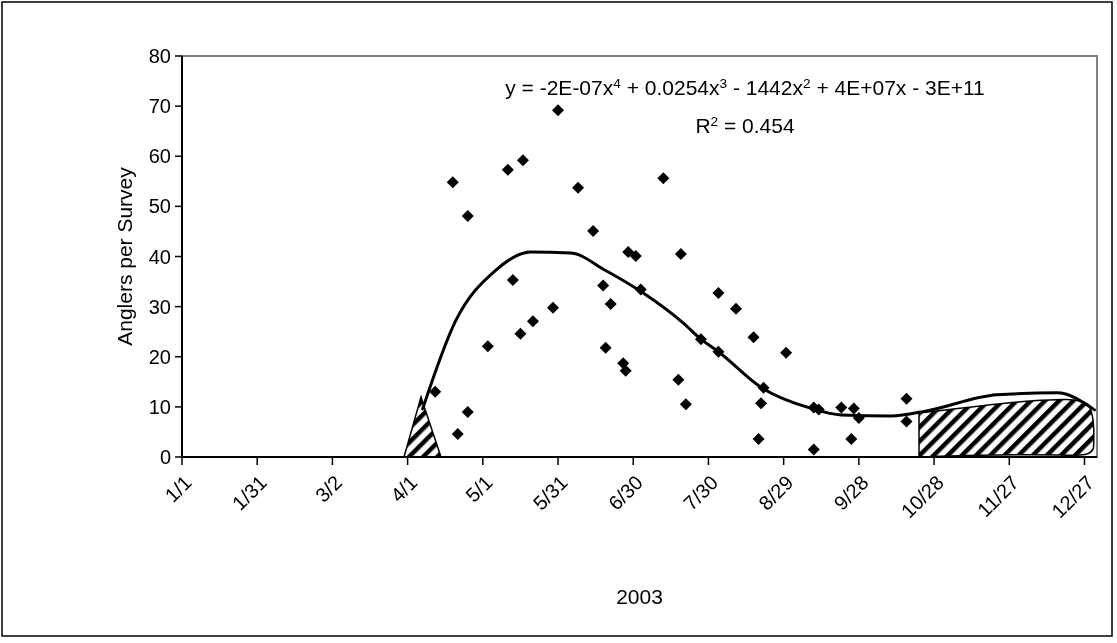  What do you see at coordinates (745, 125) in the screenshot?
I see `annotation: R$^{2}$ = 0.454` at bounding box center [745, 125].